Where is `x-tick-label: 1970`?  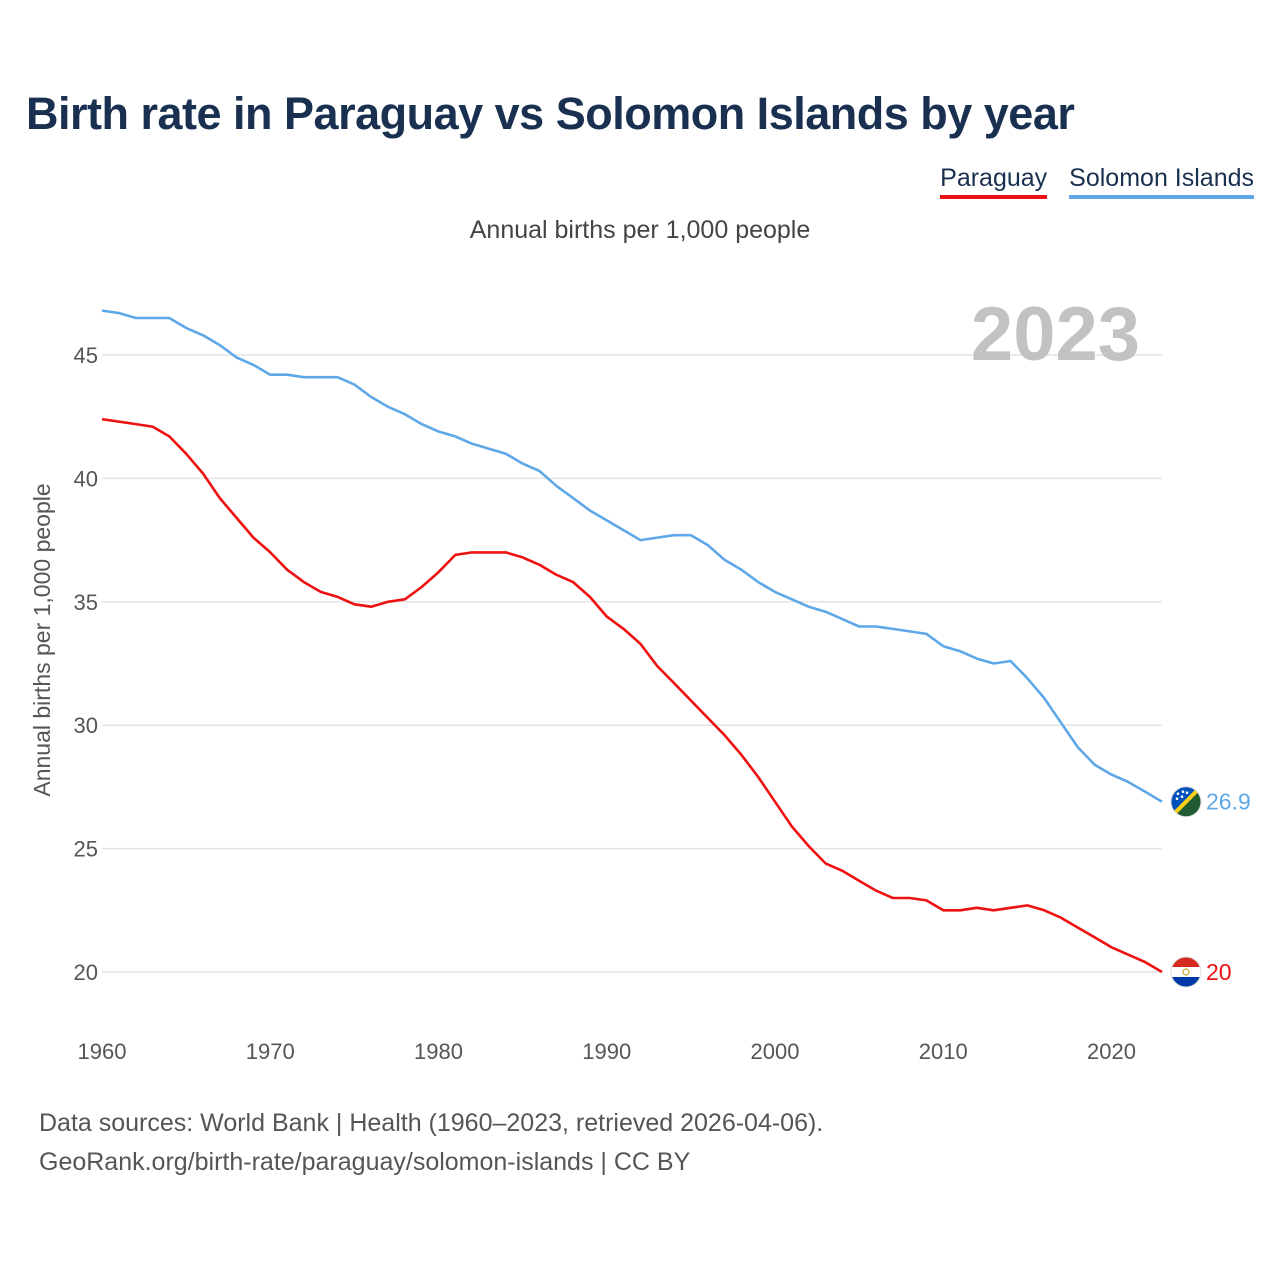 x-tick-label: 1970 is located at coordinates (270, 1051).